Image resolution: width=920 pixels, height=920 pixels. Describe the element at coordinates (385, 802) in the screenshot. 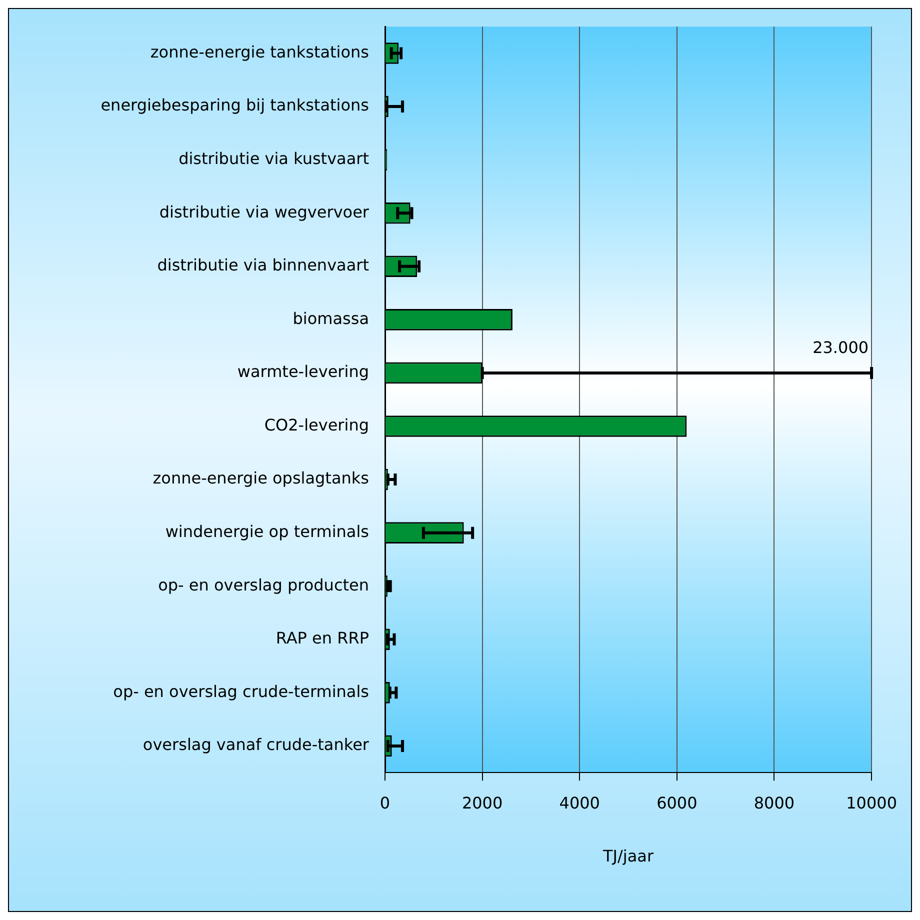

I see `x-tick-label: 0` at that location.